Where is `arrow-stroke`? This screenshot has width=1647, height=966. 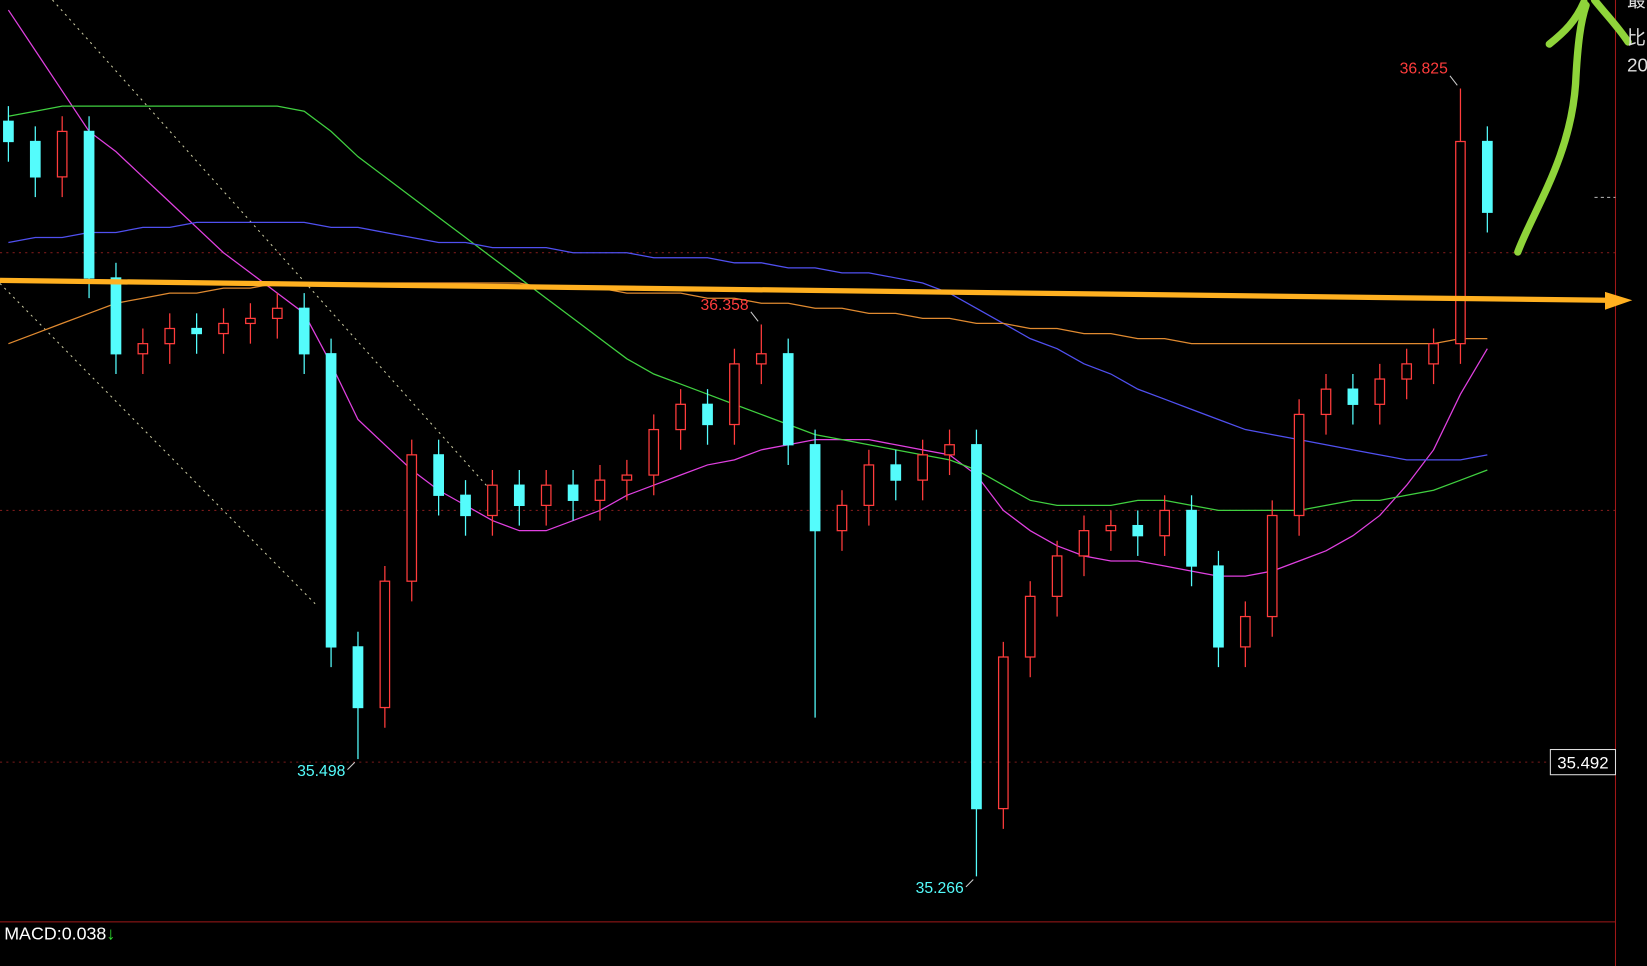
arrow-stroke is located at coordinates (1552, 128).